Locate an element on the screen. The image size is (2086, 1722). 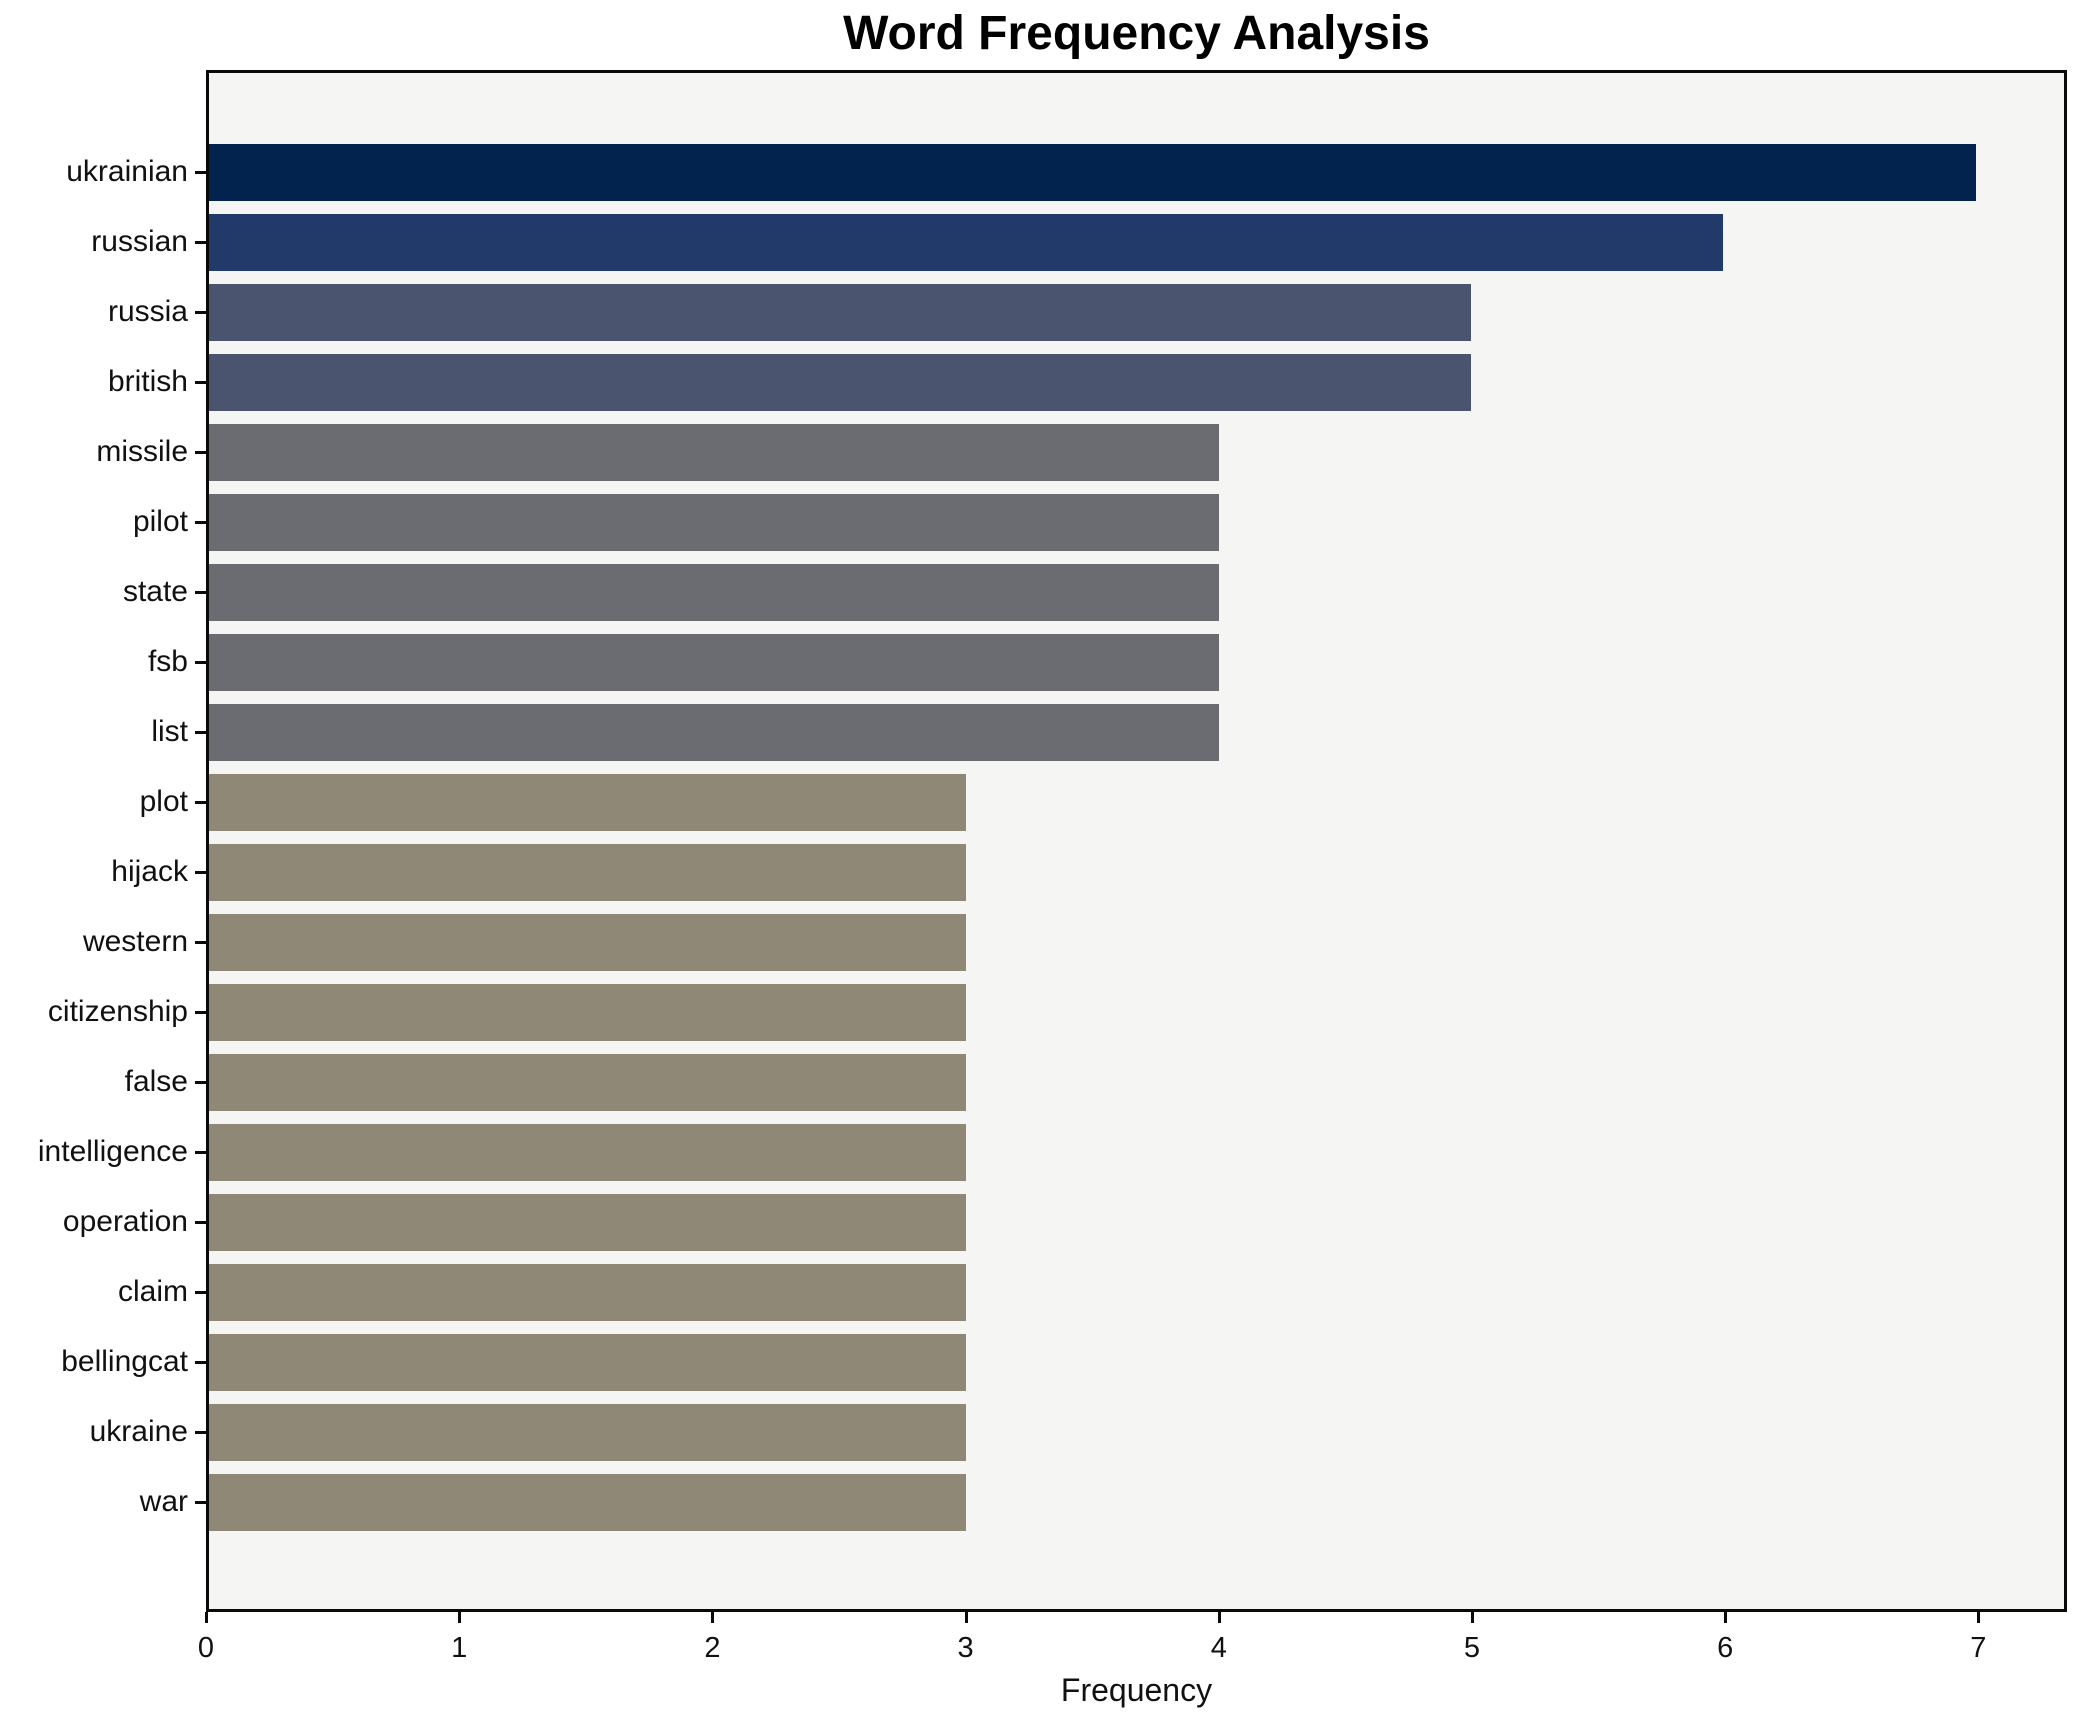
x-tick-label-7: 7 is located at coordinates (1978, 1648).